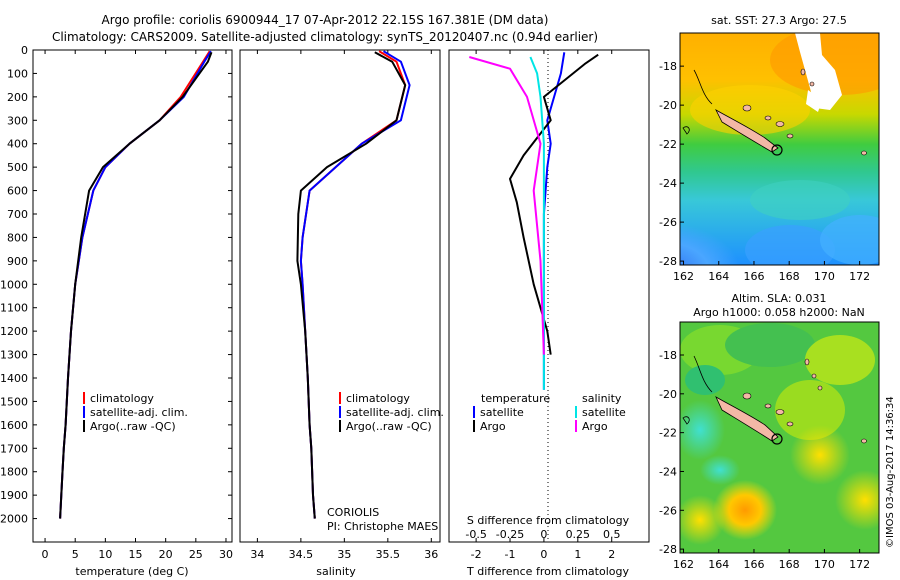 The height and width of the screenshot is (580, 900). What do you see at coordinates (353, 284) in the screenshot?
I see `salinity-series` at bounding box center [353, 284].